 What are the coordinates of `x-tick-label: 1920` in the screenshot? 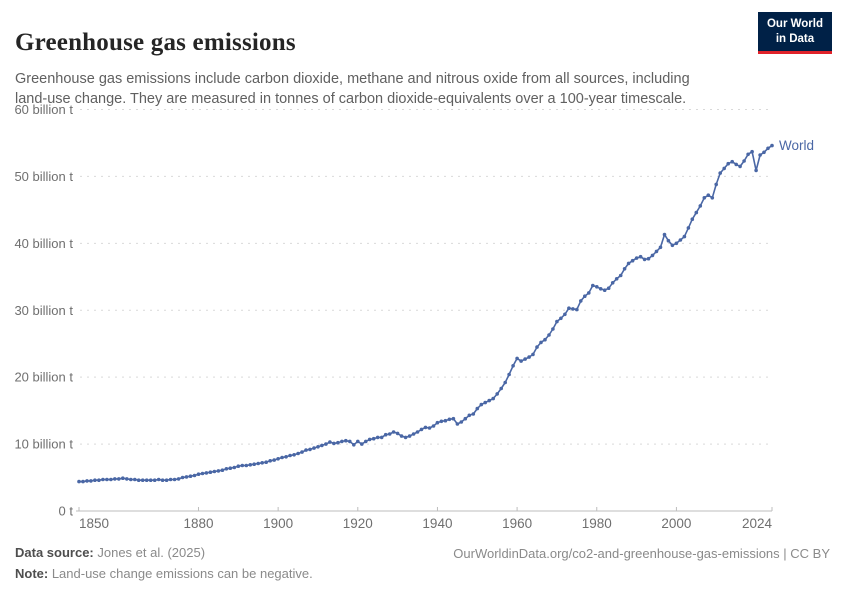 It's located at (358, 523).